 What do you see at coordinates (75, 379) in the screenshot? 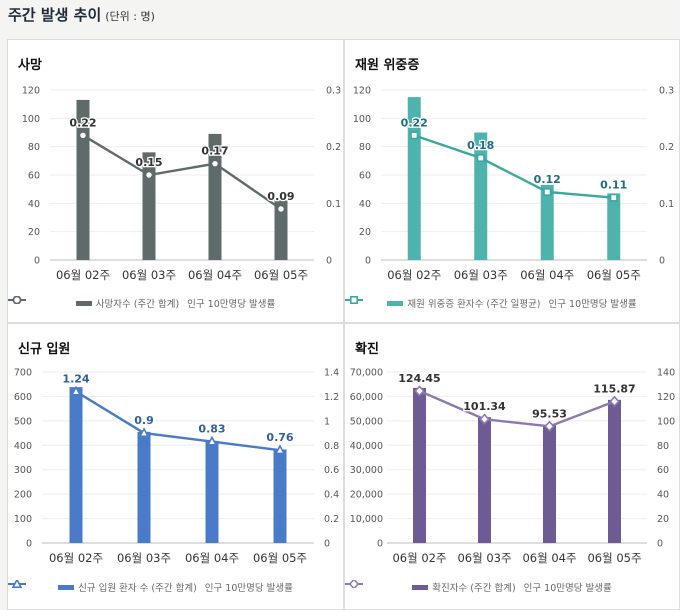
I see `rate-data-label: 1.24` at bounding box center [75, 379].